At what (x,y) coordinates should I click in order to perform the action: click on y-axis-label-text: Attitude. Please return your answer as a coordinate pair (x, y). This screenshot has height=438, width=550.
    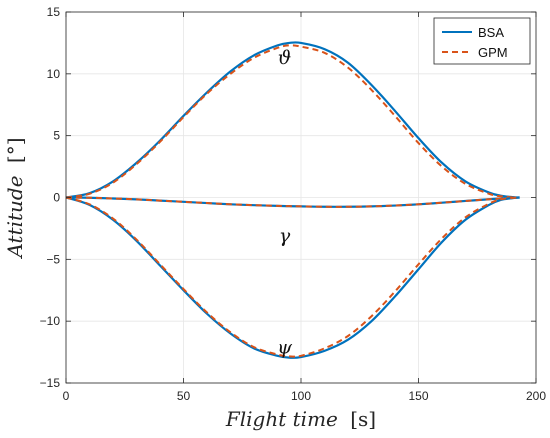
    Looking at the image, I should click on (15, 217).